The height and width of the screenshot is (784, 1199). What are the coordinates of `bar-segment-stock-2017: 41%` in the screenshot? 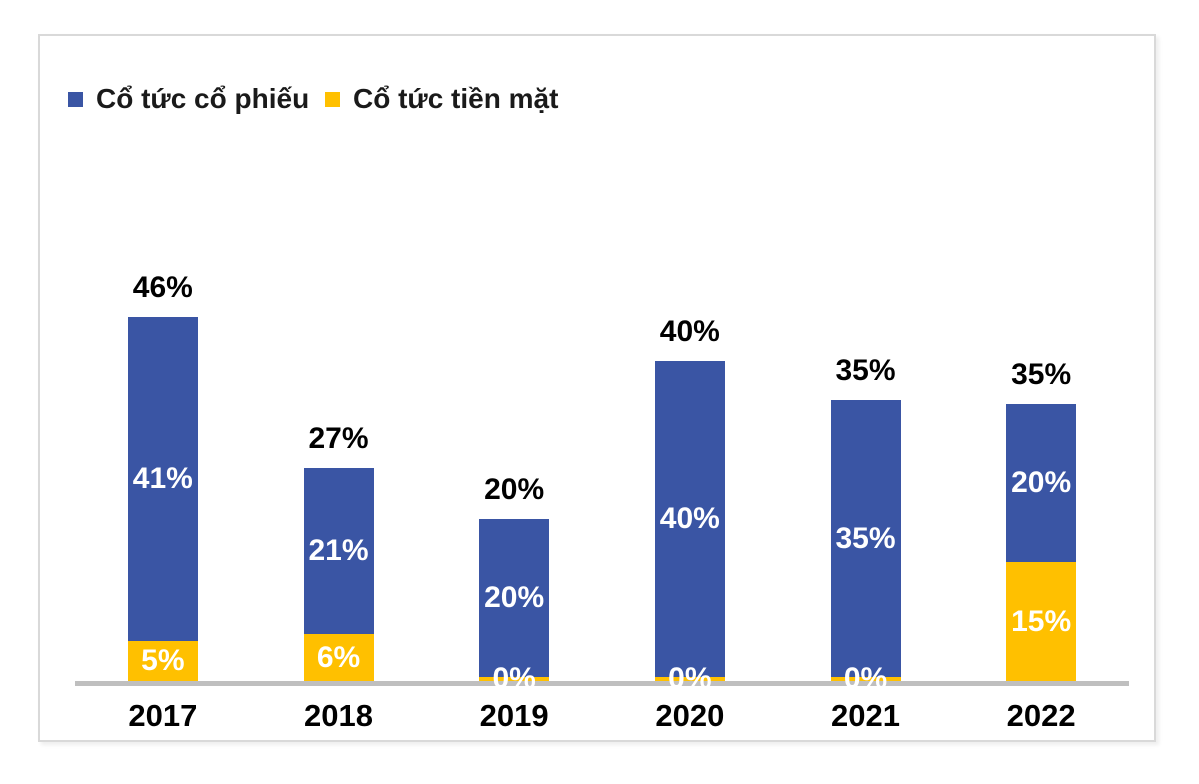 It's located at (162, 479).